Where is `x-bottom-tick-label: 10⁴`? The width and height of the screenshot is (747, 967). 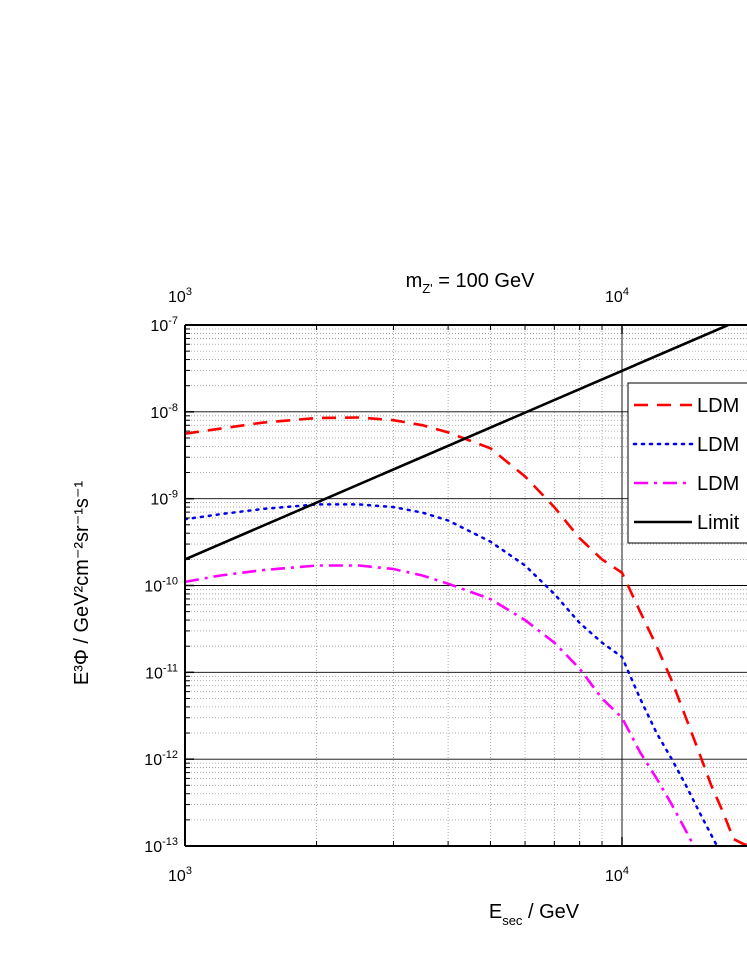 x-bottom-tick-label: 10⁴ is located at coordinates (617, 875).